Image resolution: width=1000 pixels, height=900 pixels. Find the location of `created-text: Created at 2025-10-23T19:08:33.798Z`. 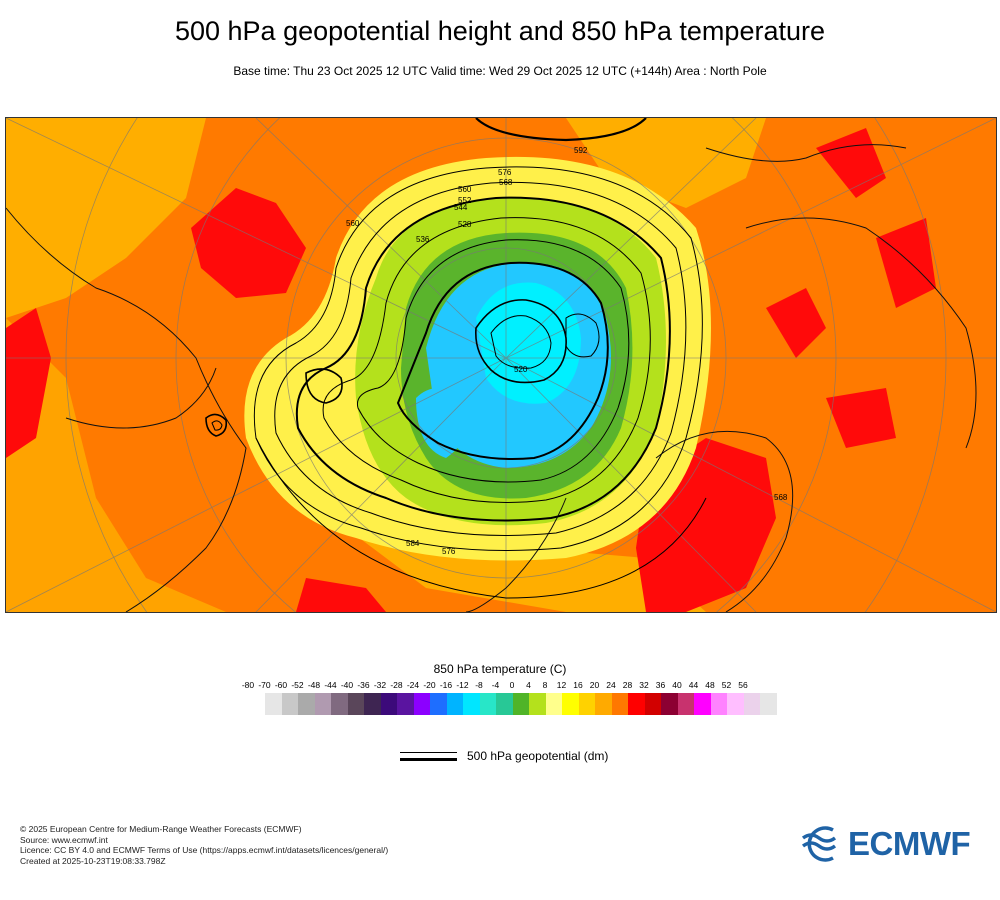

created-text: Created at 2025-10-23T19:08:33.798Z is located at coordinates (93, 860).